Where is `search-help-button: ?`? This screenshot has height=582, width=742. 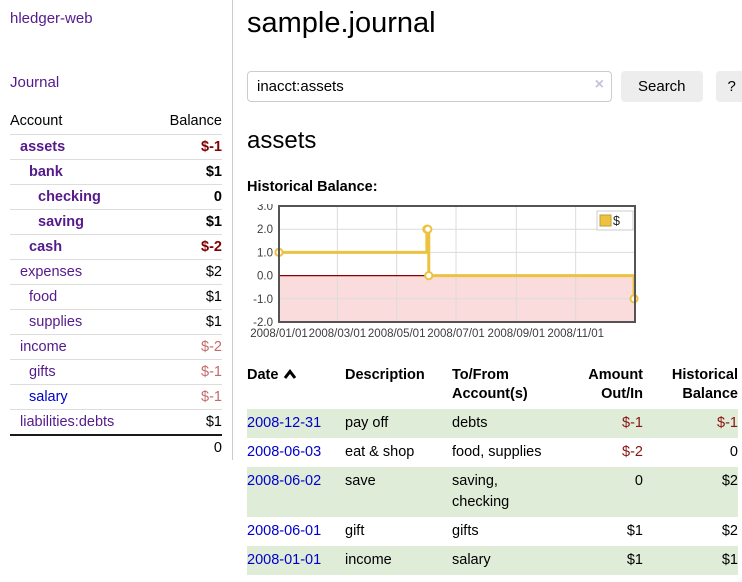 search-help-button: ? is located at coordinates (728, 86).